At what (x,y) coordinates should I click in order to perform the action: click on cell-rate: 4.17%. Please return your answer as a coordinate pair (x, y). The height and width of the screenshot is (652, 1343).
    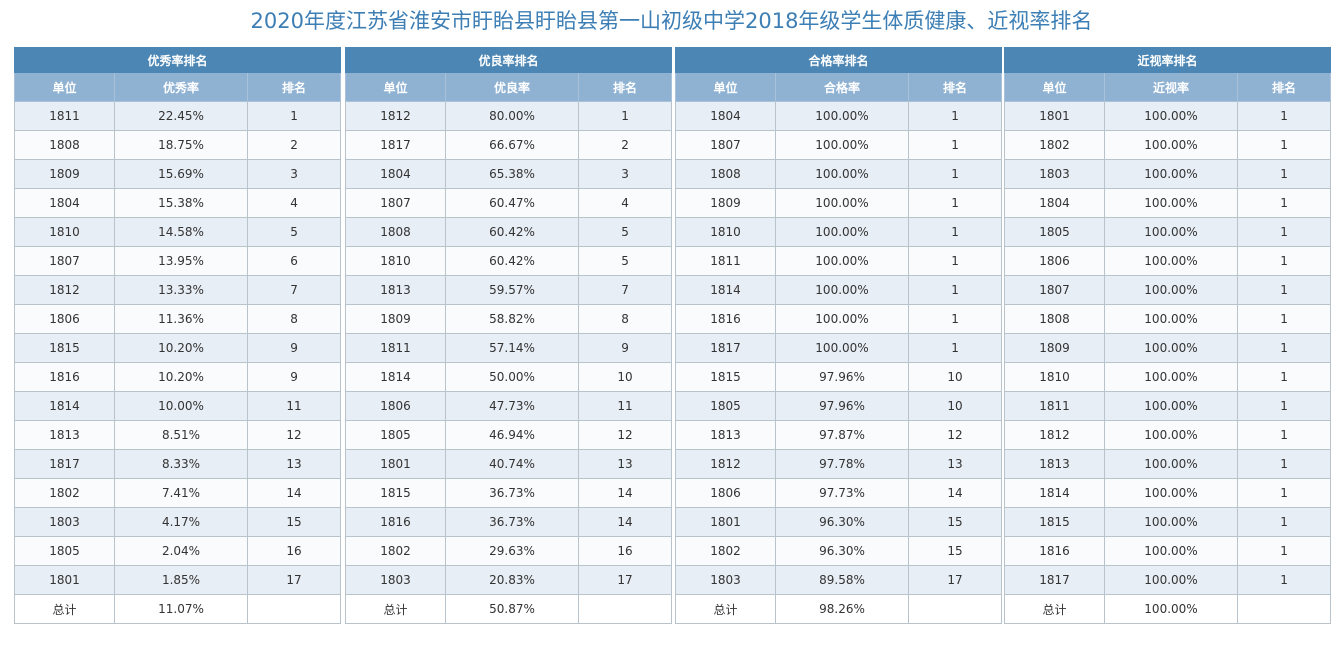
    Looking at the image, I should click on (181, 522).